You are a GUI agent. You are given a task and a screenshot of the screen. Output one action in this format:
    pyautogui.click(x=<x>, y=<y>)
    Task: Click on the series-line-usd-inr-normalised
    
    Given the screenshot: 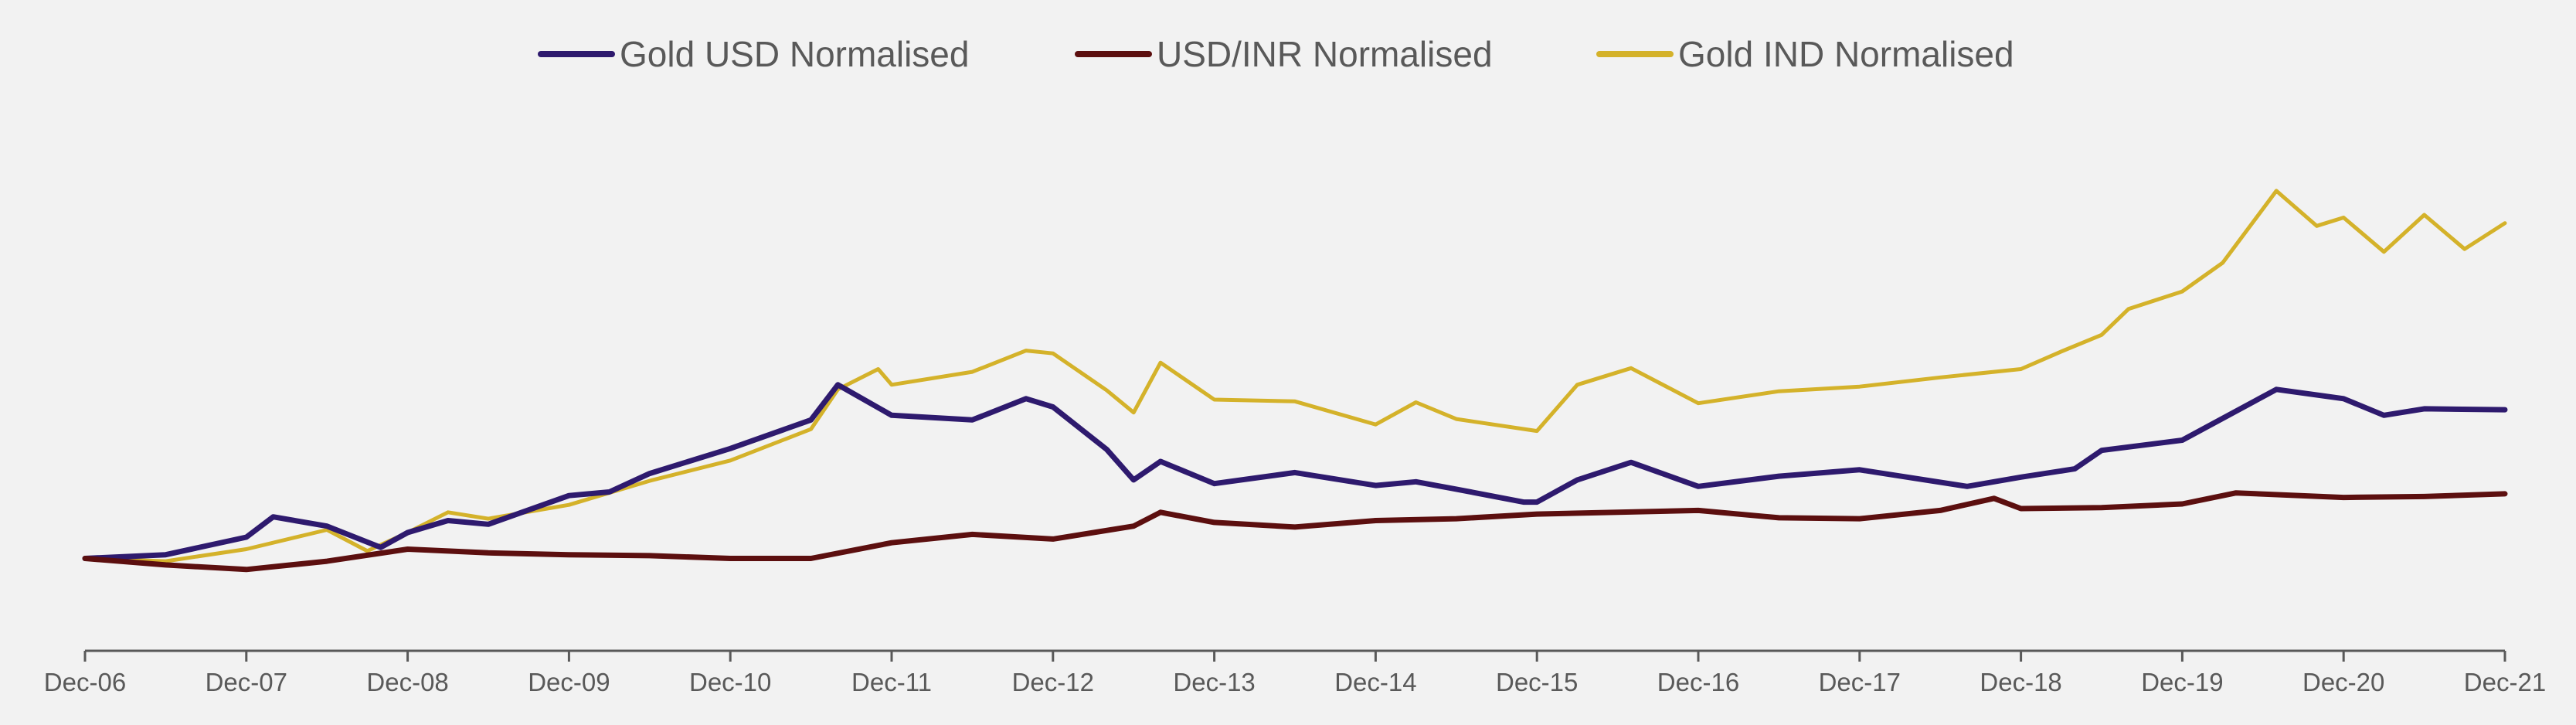 What is the action you would take?
    pyautogui.click(x=1295, y=531)
    